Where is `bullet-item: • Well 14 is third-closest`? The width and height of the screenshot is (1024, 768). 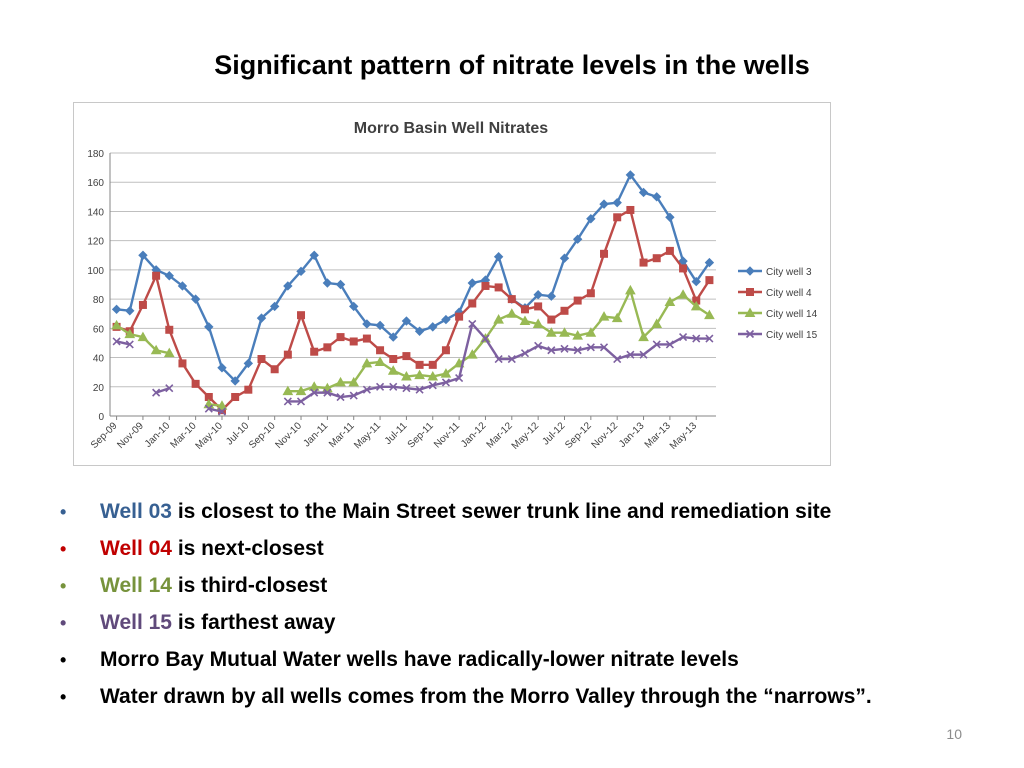
bullet-item: • Well 14 is third-closest is located at coordinates (466, 590).